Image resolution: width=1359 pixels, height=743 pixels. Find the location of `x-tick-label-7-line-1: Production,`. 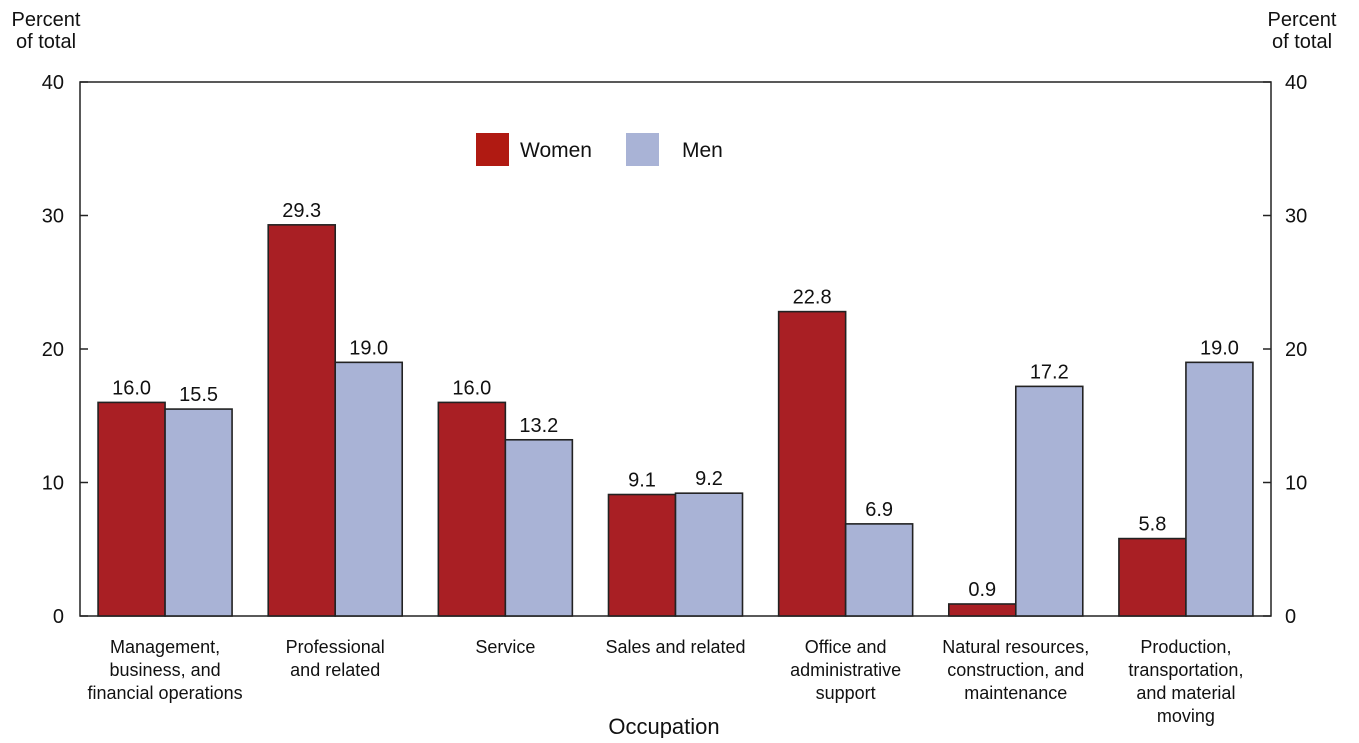

x-tick-label-7-line-1: Production, is located at coordinates (1185, 647).